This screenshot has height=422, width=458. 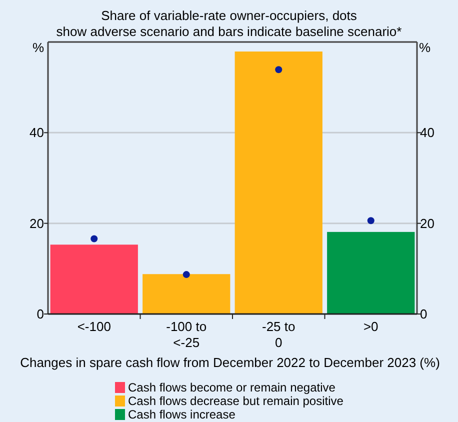 What do you see at coordinates (232, 387) in the screenshot?
I see `legend-label: Cash flows become or remain negative` at bounding box center [232, 387].